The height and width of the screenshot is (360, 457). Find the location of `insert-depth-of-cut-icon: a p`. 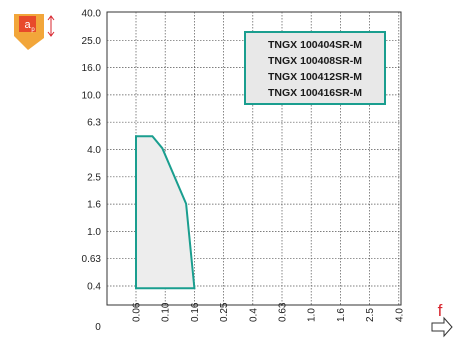

insert-depth-of-cut-icon: a p is located at coordinates (34, 32).